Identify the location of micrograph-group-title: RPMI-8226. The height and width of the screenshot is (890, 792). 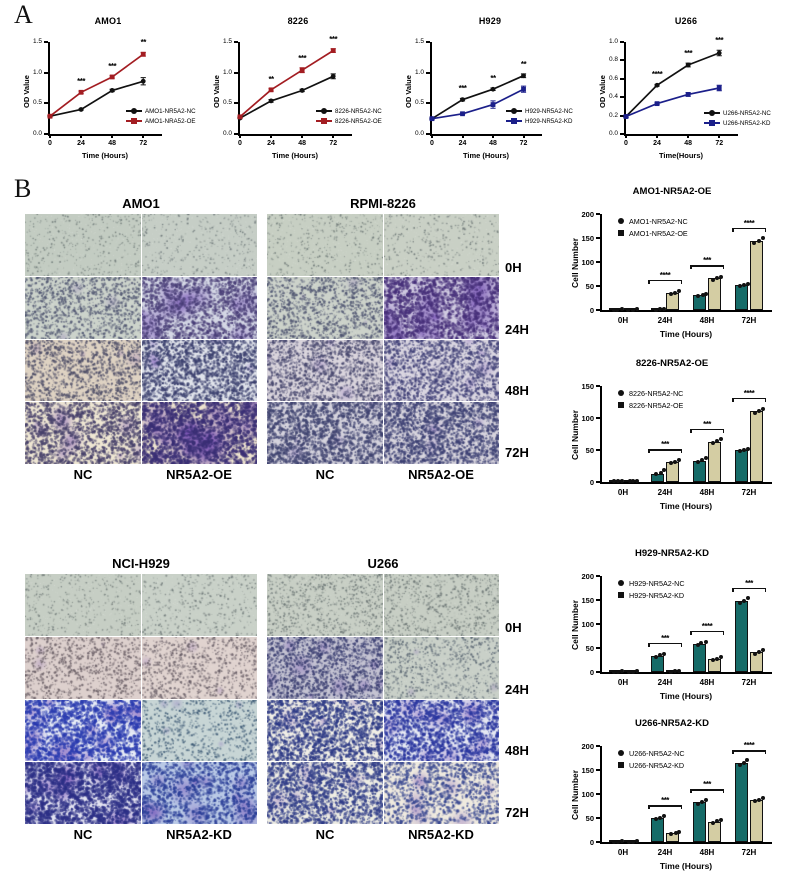
(383, 203).